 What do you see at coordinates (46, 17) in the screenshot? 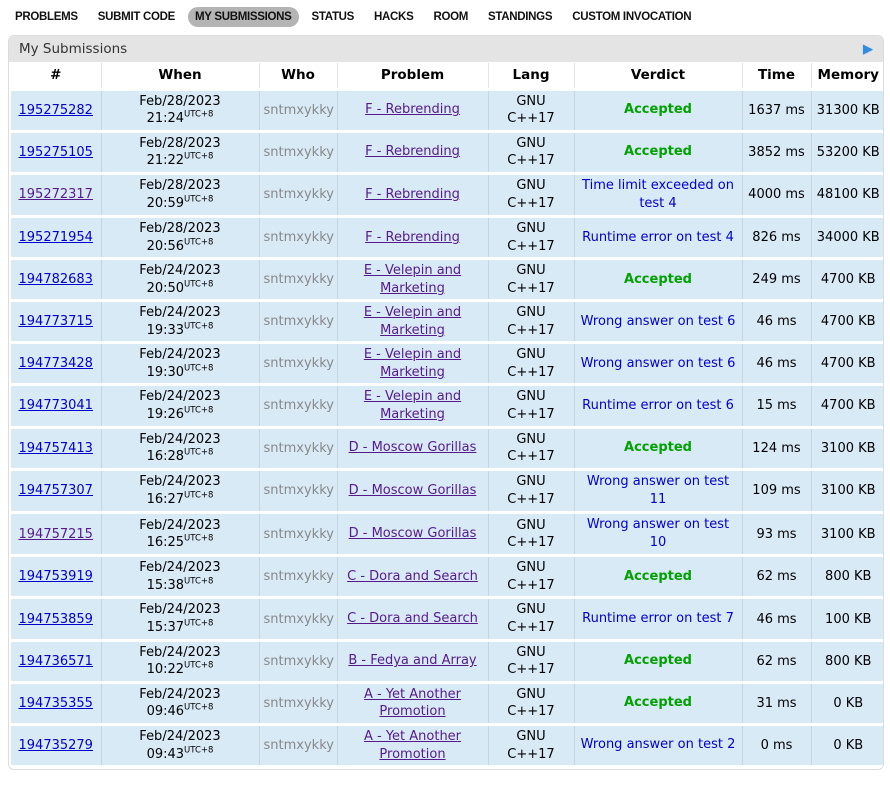
I see `nav-item-problems: PROBLEMS` at bounding box center [46, 17].